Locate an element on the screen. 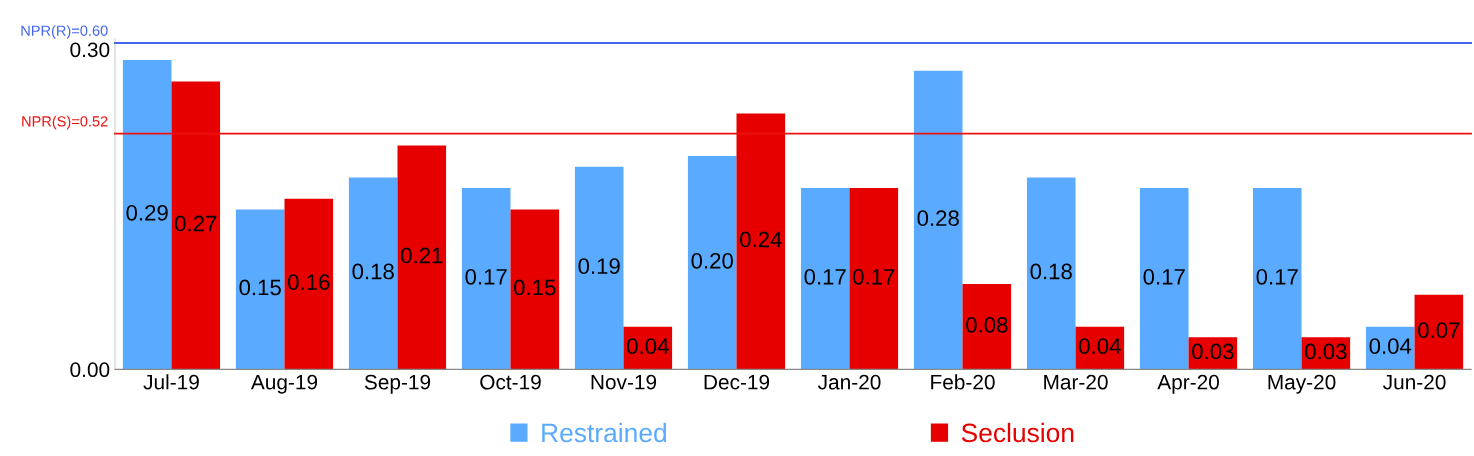  y-tick-label: 0.30 is located at coordinates (90, 50).